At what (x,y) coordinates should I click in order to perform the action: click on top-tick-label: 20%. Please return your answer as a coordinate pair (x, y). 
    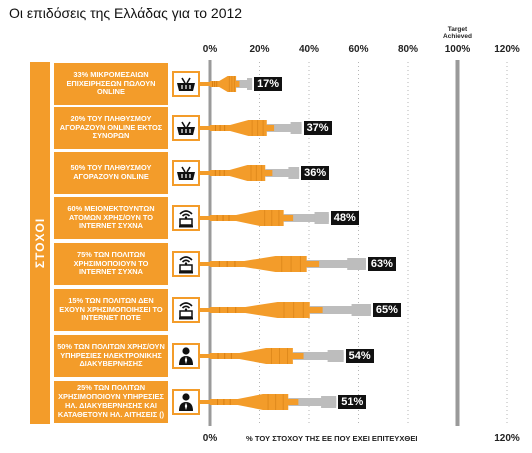
    Looking at the image, I should click on (259, 49).